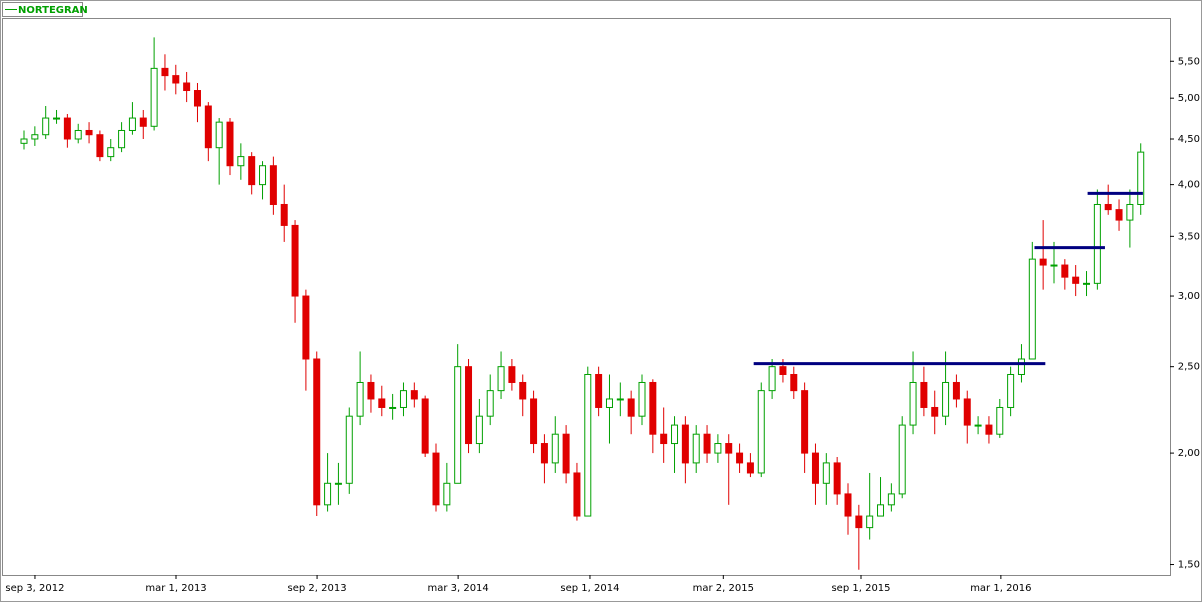 The width and height of the screenshot is (1202, 602). What do you see at coordinates (1189, 139) in the screenshot?
I see `y-tick-label: 4,50` at bounding box center [1189, 139].